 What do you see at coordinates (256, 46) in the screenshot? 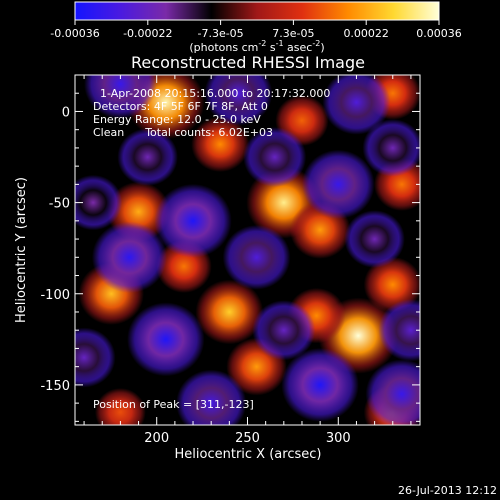
I see `colorbar-label: (photons cm-2 s-1 asec-2)` at bounding box center [256, 46].